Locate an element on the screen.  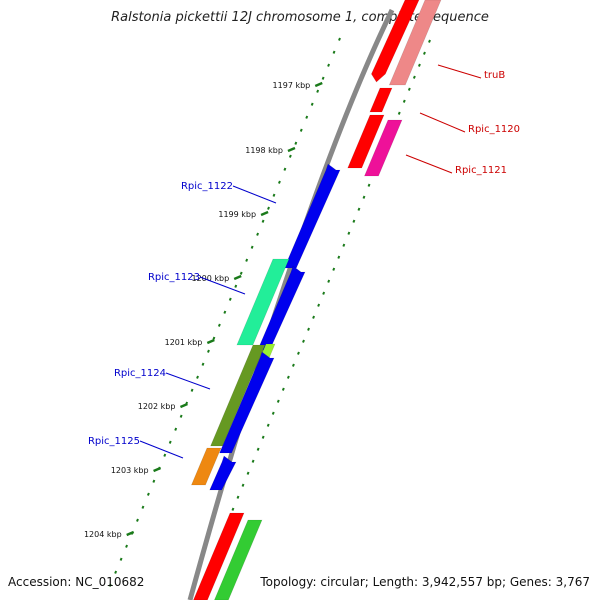
gene-label: Rpic_1124 is located at coordinates (140, 373).